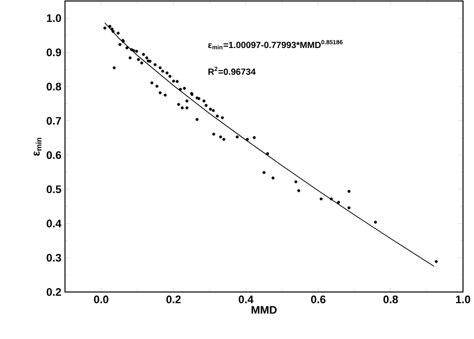 The width and height of the screenshot is (474, 339). Describe the element at coordinates (264, 310) in the screenshot. I see `x-axis-title: MMD` at that location.